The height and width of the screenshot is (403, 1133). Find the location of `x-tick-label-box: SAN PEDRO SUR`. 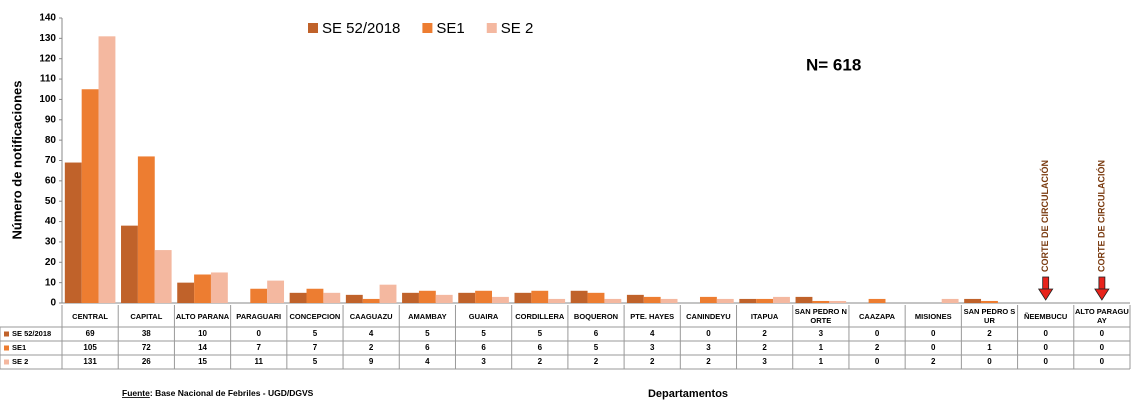

x-tick-label-box: SAN PEDRO SUR is located at coordinates (990, 316).